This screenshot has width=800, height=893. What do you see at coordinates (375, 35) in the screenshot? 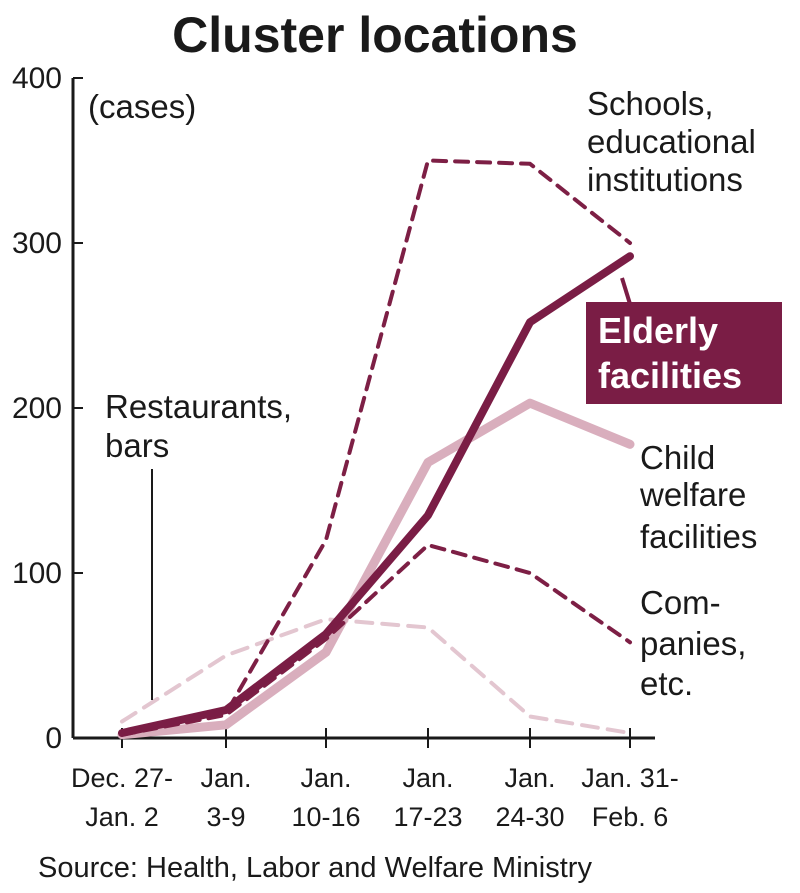
I see `chart-title: Cluster locations` at bounding box center [375, 35].